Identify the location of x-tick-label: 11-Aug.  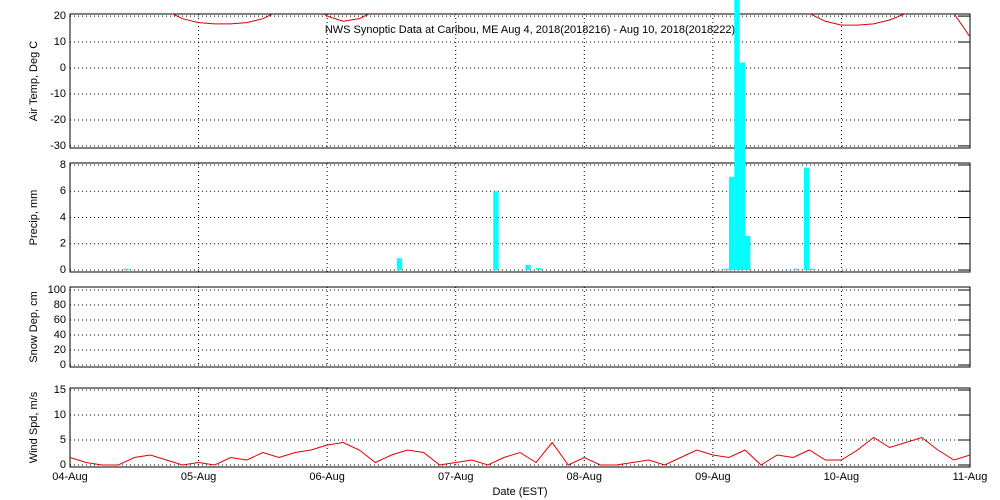
(970, 477).